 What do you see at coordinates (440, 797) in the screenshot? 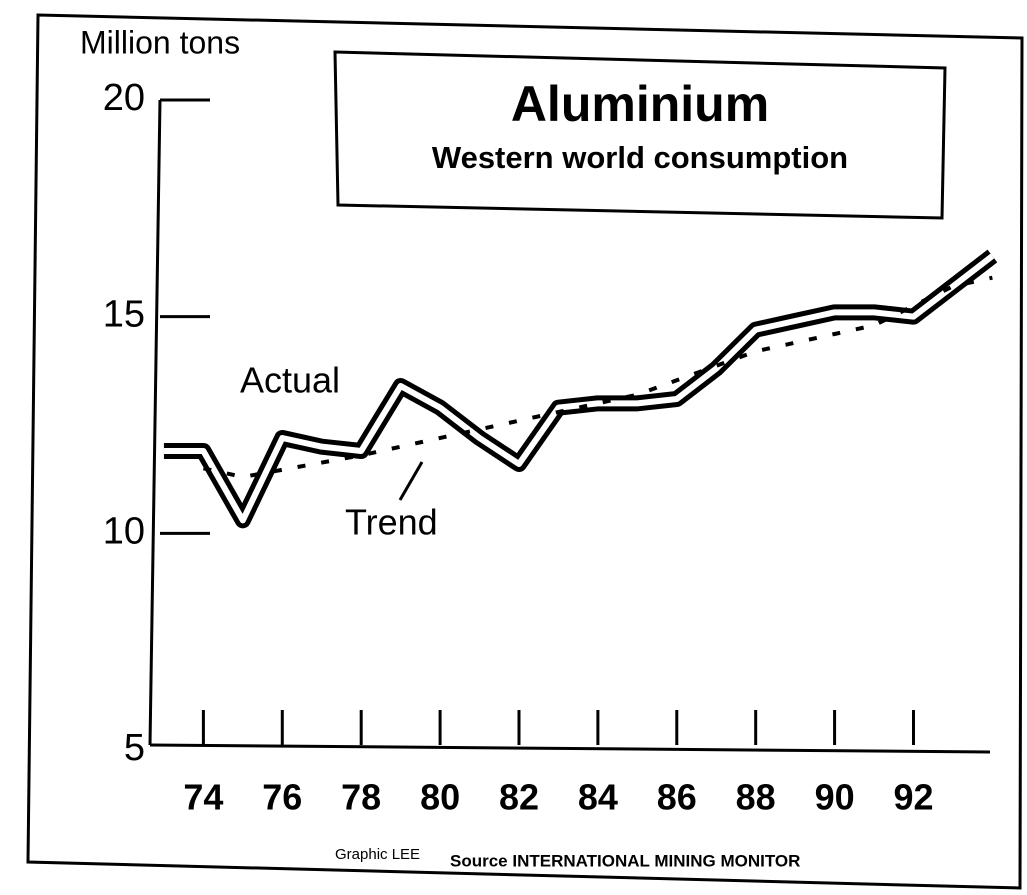
I see `x-tick-label: 80` at bounding box center [440, 797].